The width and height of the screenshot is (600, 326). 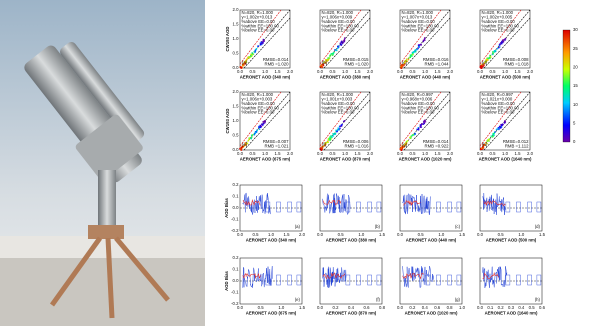 I want to click on x-tick-label: 0.2, so click(x=412, y=307).